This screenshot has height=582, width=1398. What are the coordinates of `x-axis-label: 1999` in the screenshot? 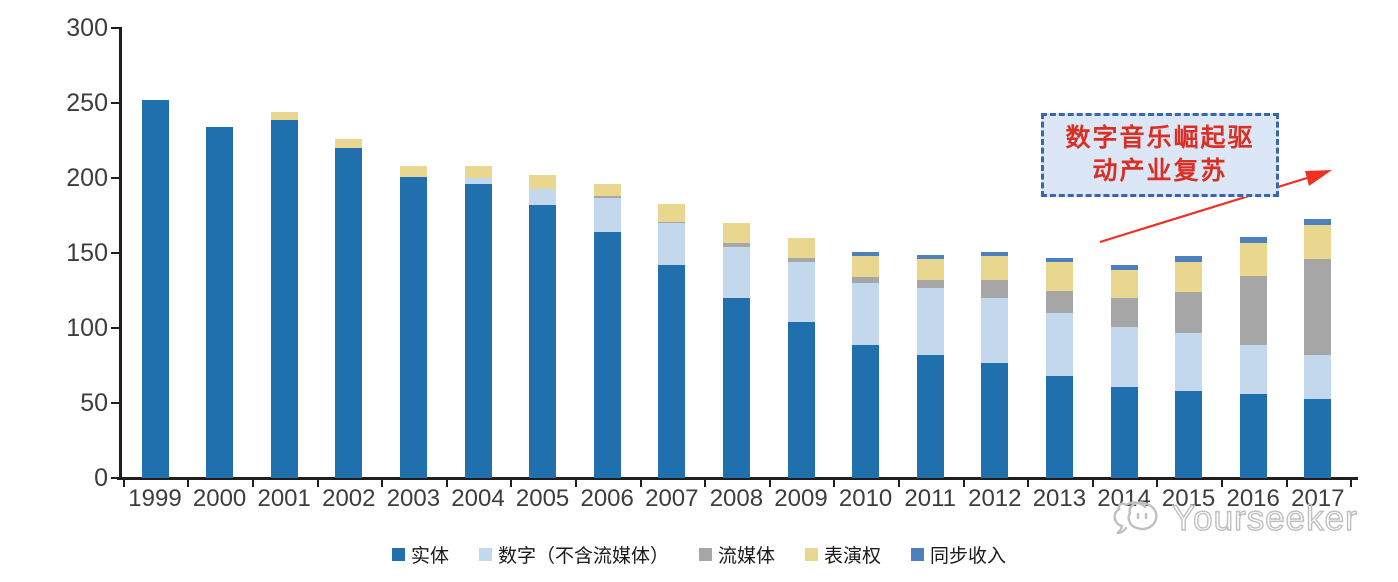 It's located at (155, 498).